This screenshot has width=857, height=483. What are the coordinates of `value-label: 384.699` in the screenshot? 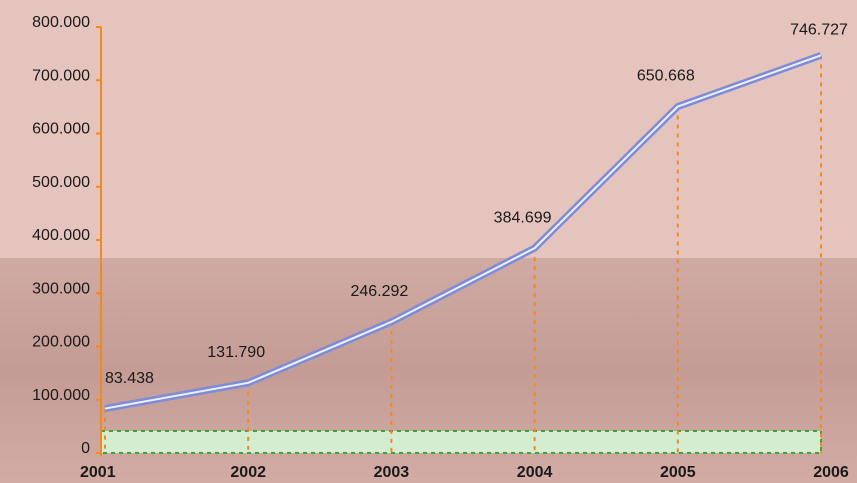 It's located at (523, 217).